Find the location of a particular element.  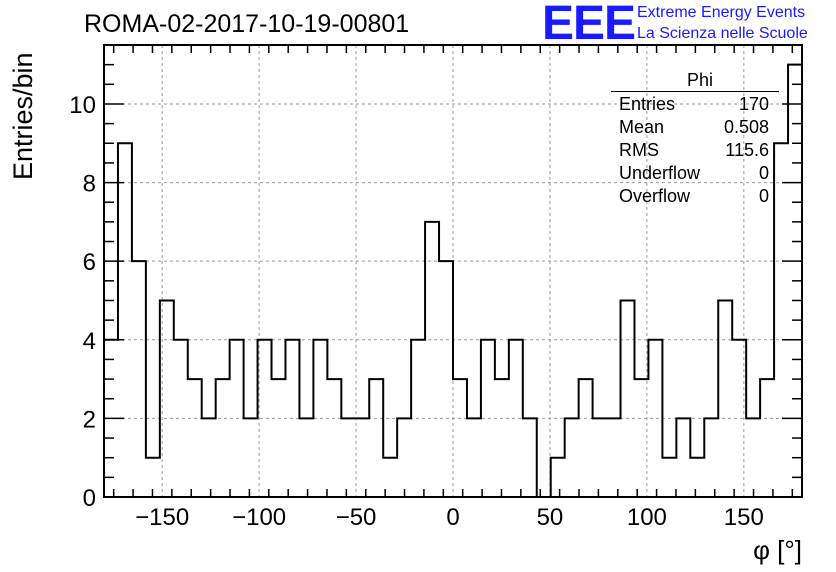

y-axis-label: Entries/bin is located at coordinates (23, 116).